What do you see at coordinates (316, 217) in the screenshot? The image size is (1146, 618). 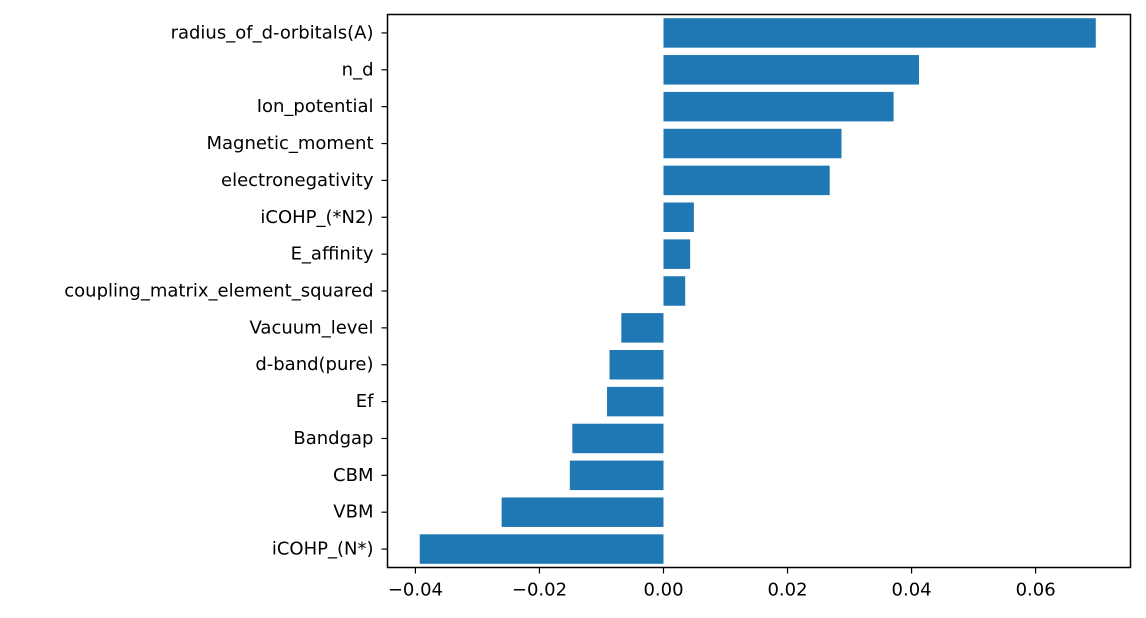 I see `y-tick-label: iCOHP_(*N2)` at bounding box center [316, 217].